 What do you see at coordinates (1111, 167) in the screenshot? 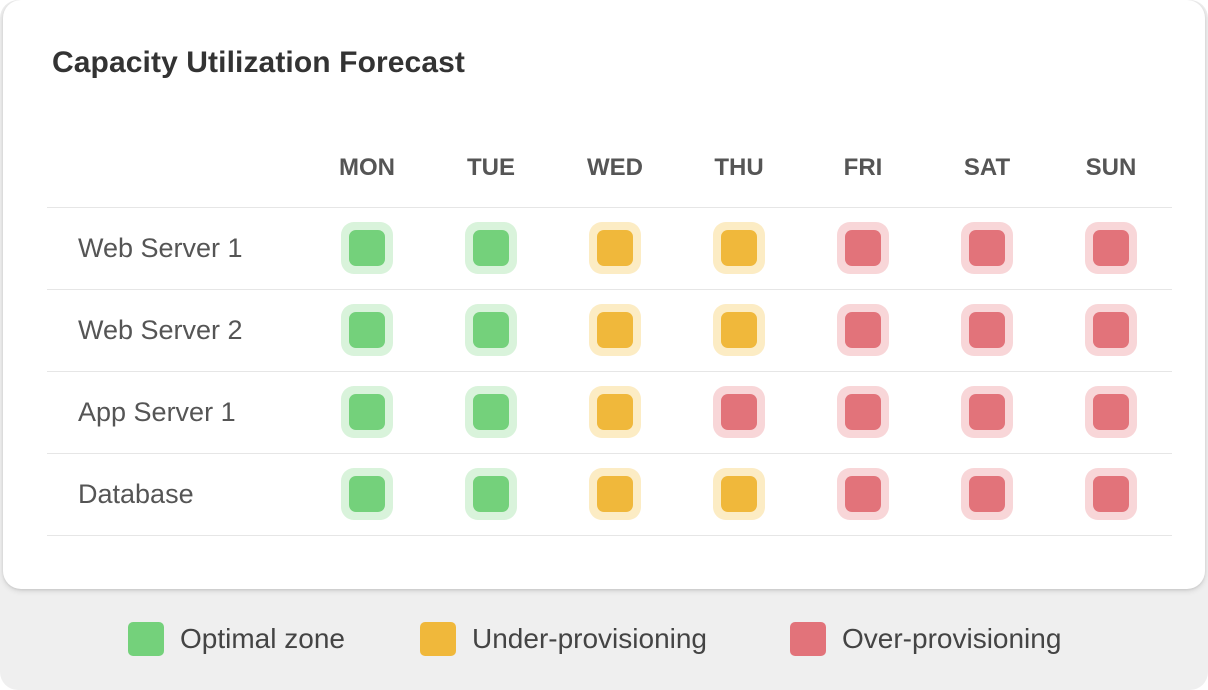
I see `column-label-sun: SUN` at bounding box center [1111, 167].